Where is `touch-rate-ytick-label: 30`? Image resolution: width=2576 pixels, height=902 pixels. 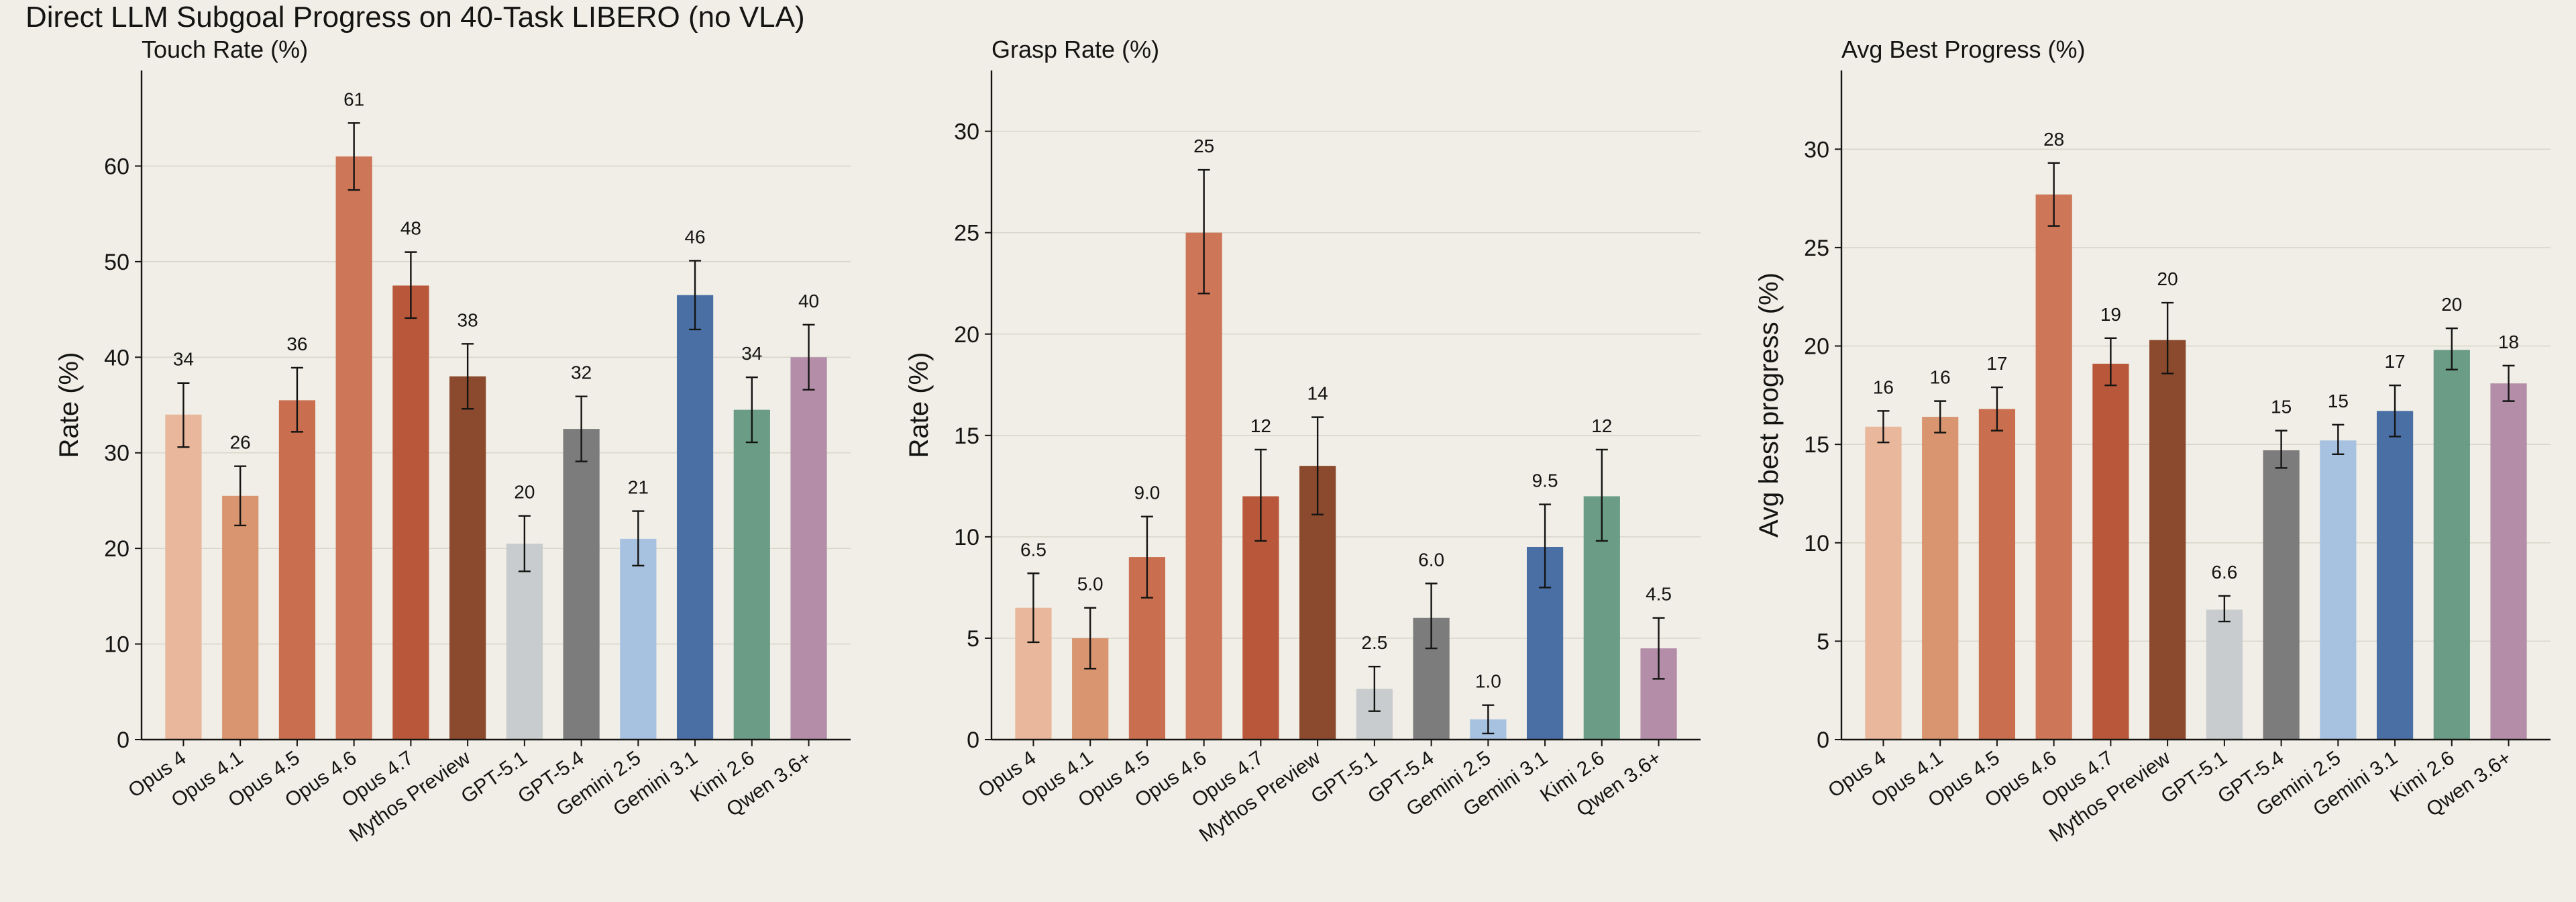 touch-rate-ytick-label: 30 is located at coordinates (116, 453).